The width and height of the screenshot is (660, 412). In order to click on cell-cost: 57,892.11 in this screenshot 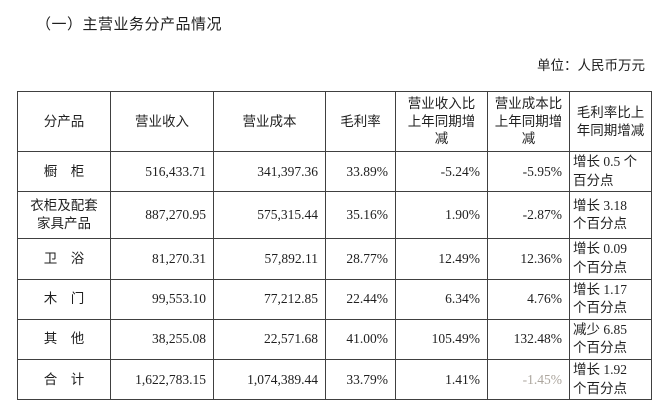, I will do `click(269, 259)`.